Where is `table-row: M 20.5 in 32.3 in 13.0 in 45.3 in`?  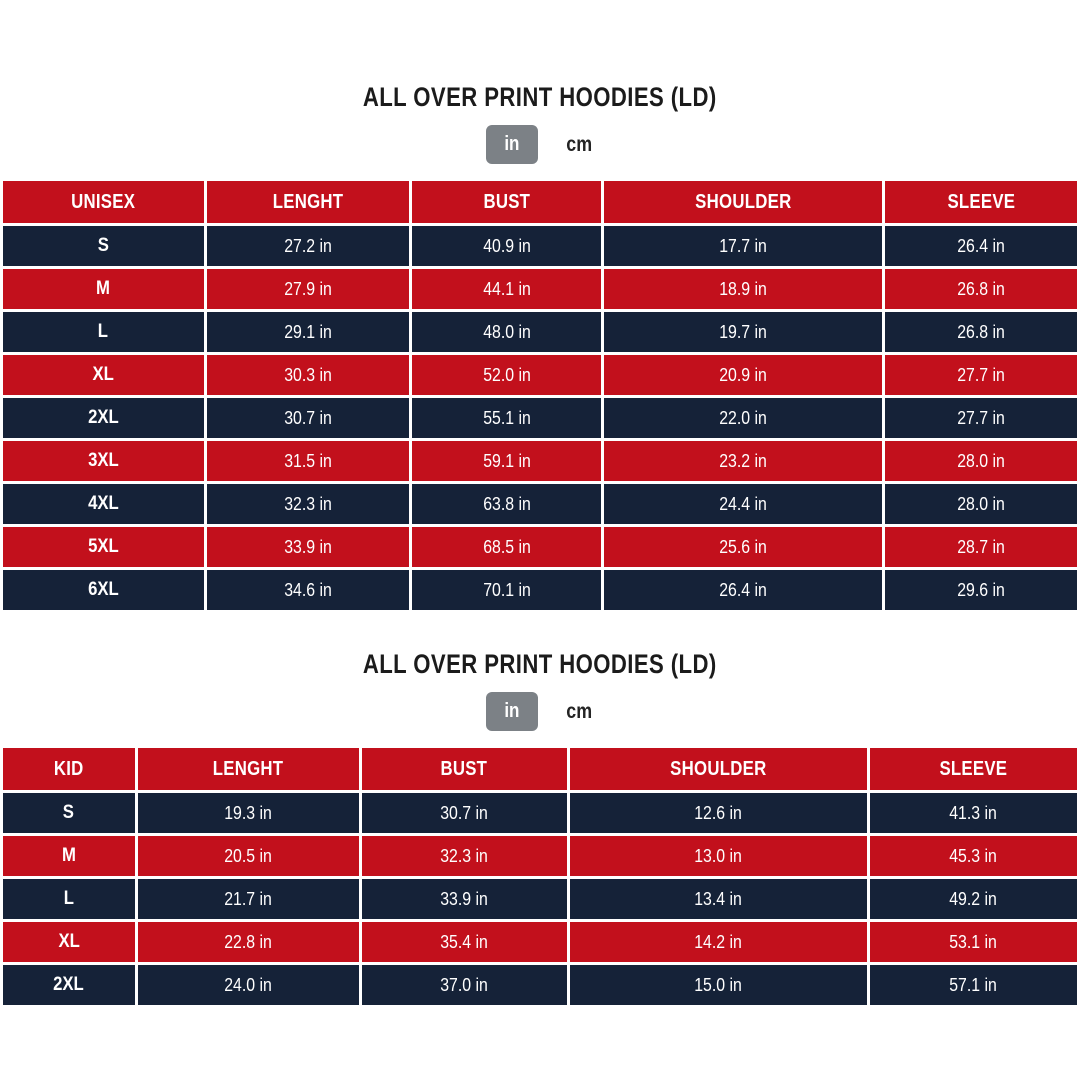 table-row: M 20.5 in 32.3 in 13.0 in 45.3 in is located at coordinates (540, 856).